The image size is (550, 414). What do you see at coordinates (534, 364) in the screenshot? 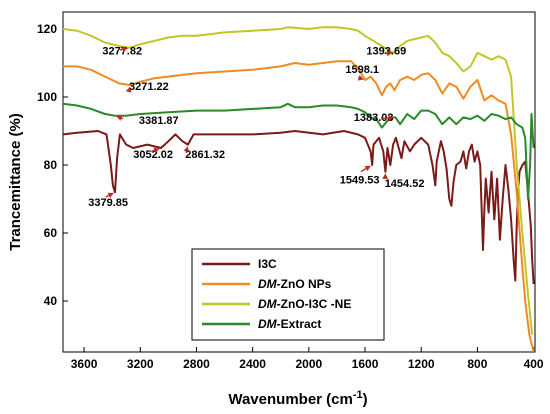
I see `x-tick-label: 400` at bounding box center [534, 364].